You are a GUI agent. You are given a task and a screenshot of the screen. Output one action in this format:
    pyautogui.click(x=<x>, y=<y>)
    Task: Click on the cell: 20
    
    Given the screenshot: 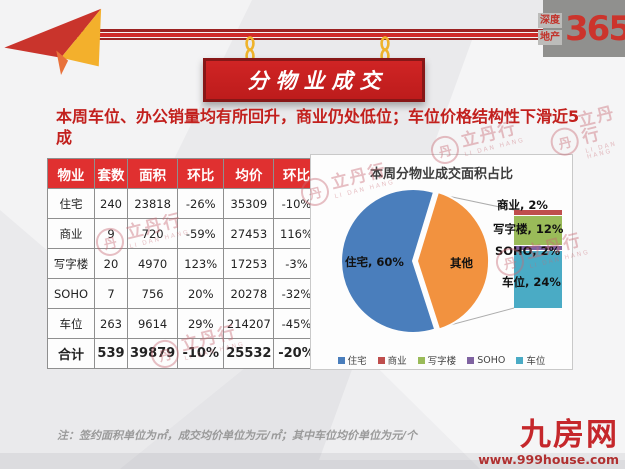 What is the action you would take?
    pyautogui.click(x=111, y=263)
    